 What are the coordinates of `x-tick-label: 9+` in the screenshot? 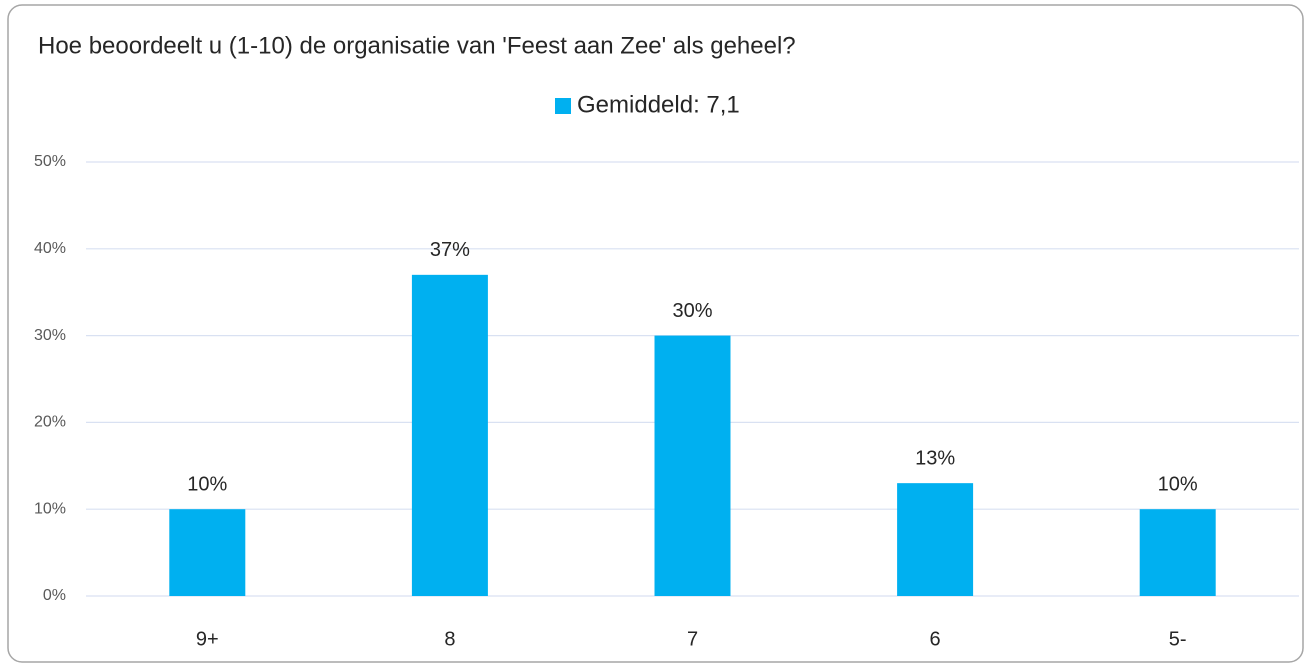 It's located at (207, 639).